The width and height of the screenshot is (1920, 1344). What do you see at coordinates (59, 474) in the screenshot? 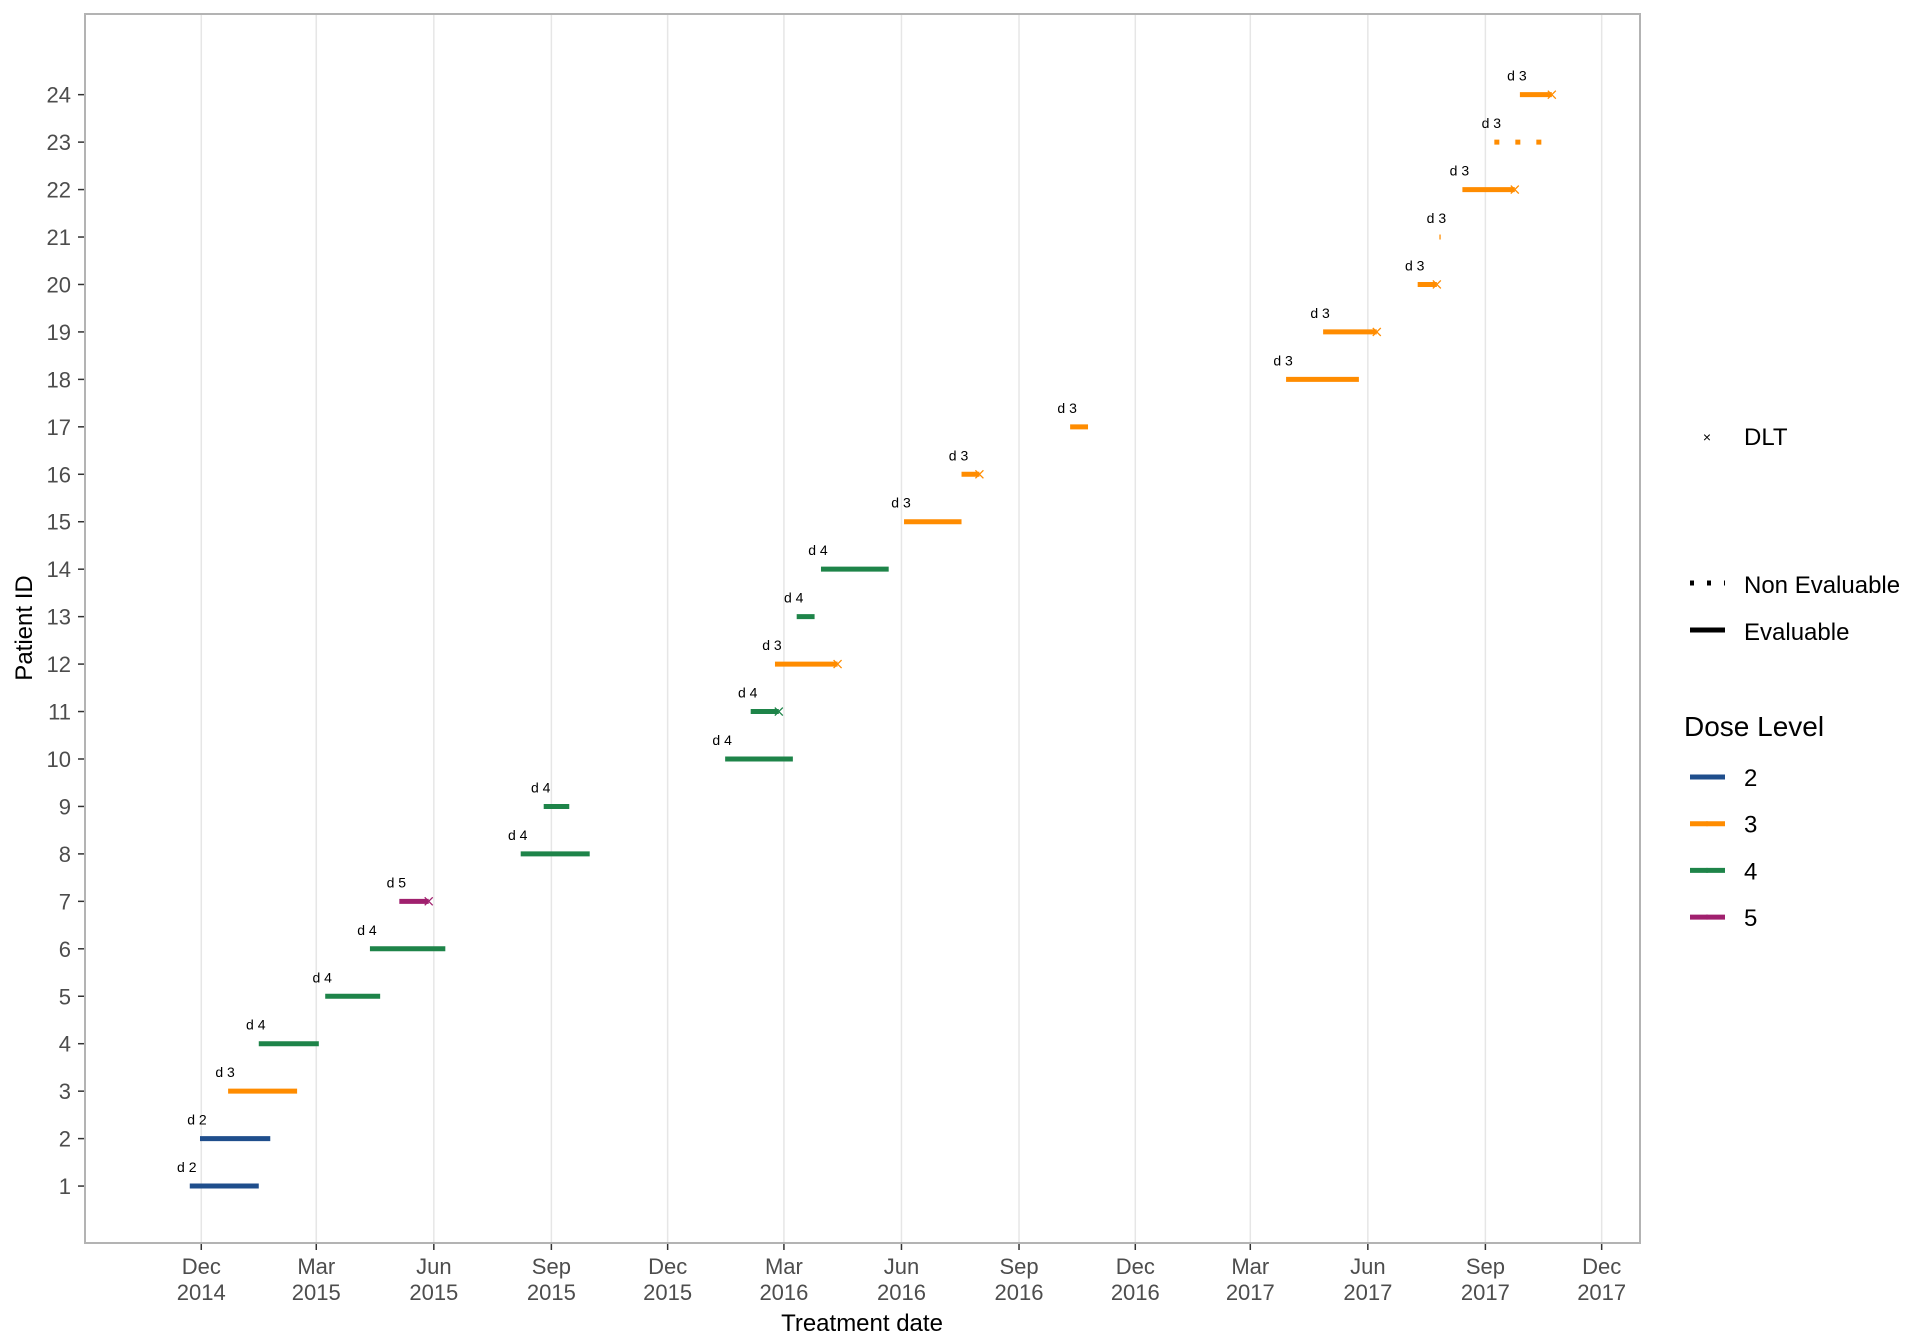
I see `y-tick-label: 16` at bounding box center [59, 474].